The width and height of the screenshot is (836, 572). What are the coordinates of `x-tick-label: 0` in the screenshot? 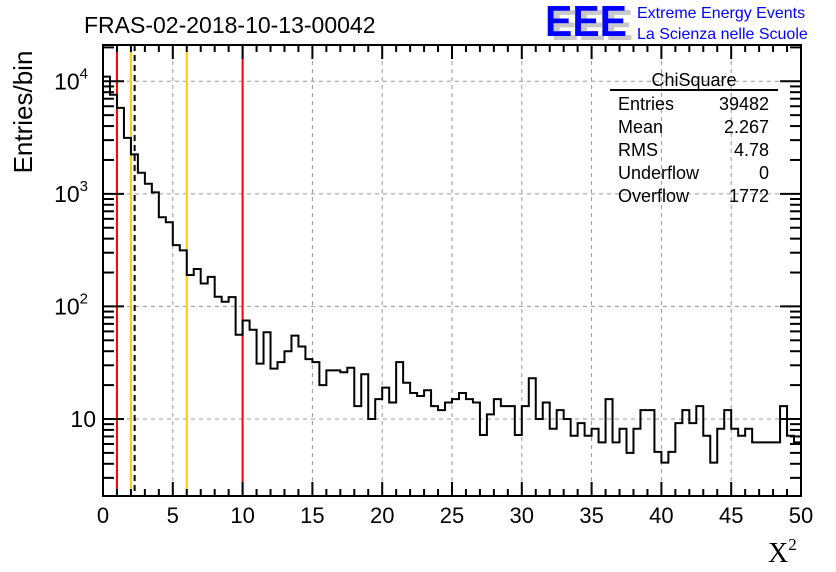 It's located at (103, 515).